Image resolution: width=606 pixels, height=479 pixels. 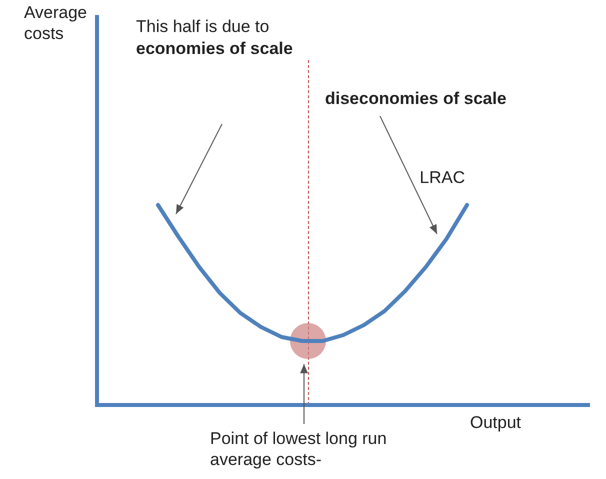 I want to click on text: Average costs, so click(x=56, y=23).